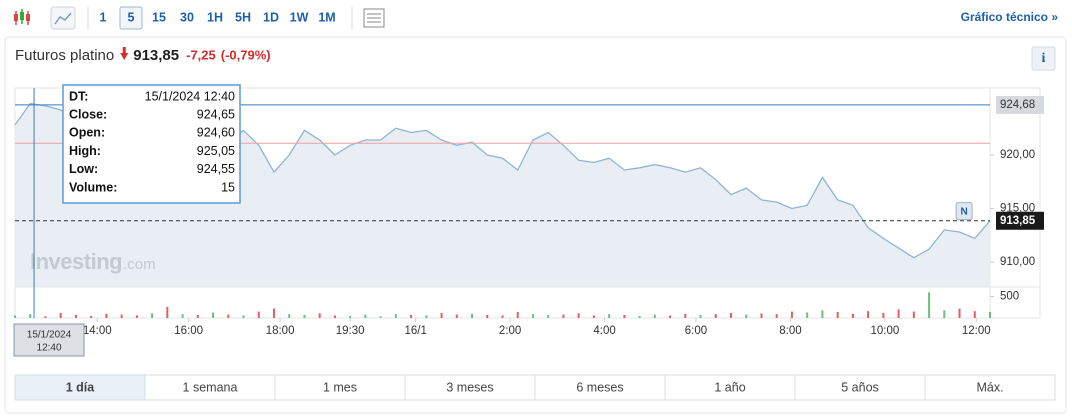 The height and width of the screenshot is (418, 1072). Describe the element at coordinates (216, 169) in the screenshot. I see `tooltip-value: 924,55` at that location.